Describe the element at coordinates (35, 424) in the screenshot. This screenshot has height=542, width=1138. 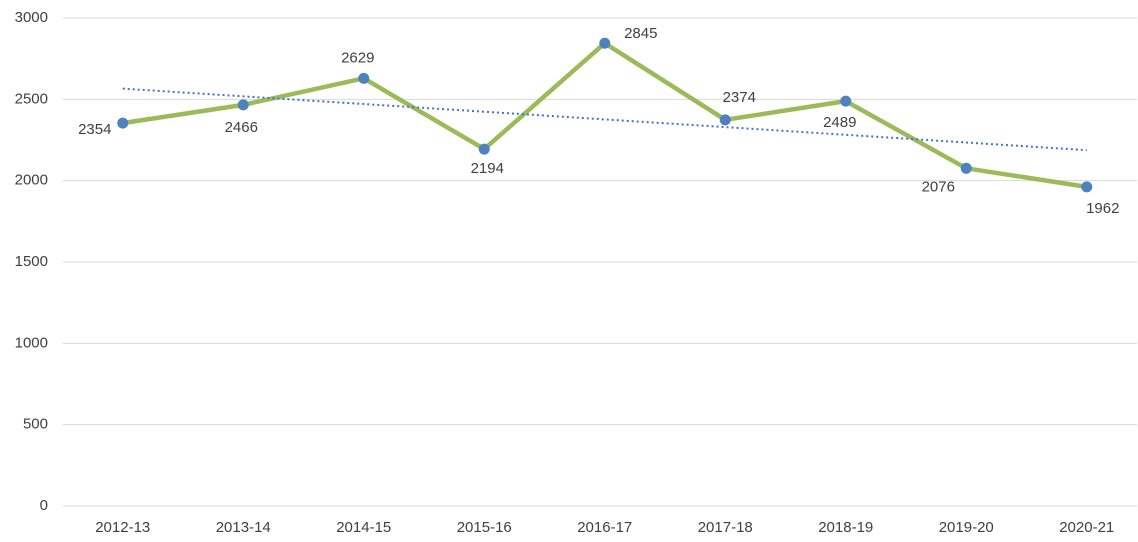
I see `y-tick-label: 500` at that location.